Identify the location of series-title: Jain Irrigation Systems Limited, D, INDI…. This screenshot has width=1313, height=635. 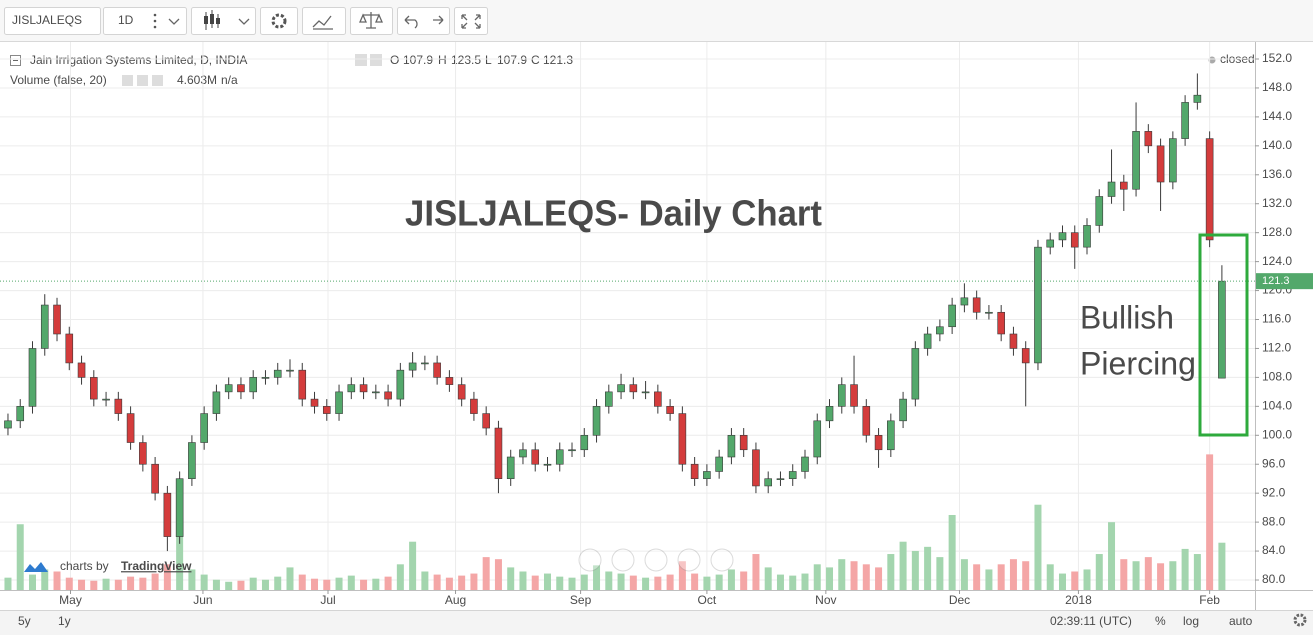
(138, 60).